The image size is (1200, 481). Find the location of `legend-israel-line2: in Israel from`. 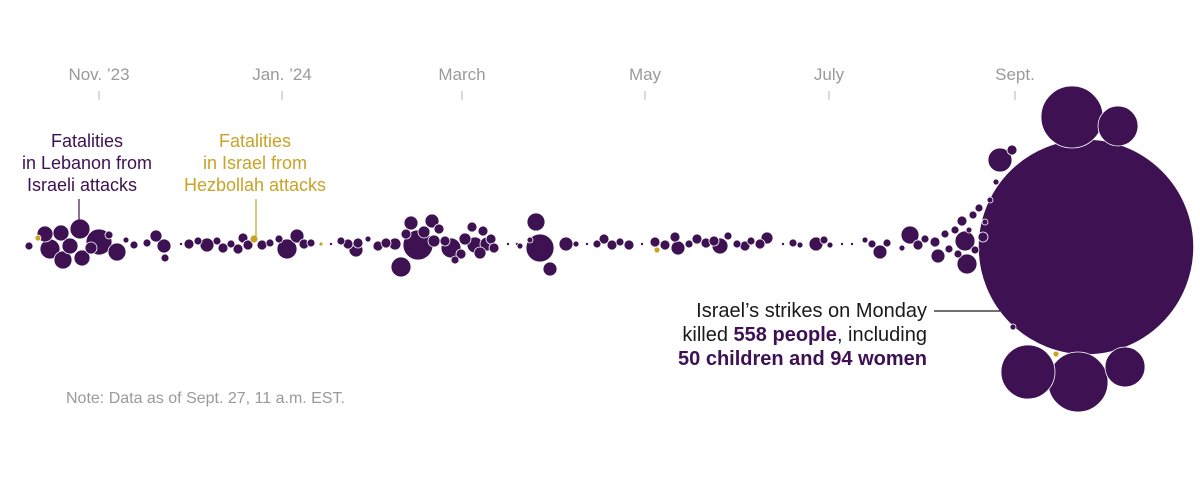

legend-israel-line2: in Israel from is located at coordinates (255, 163).